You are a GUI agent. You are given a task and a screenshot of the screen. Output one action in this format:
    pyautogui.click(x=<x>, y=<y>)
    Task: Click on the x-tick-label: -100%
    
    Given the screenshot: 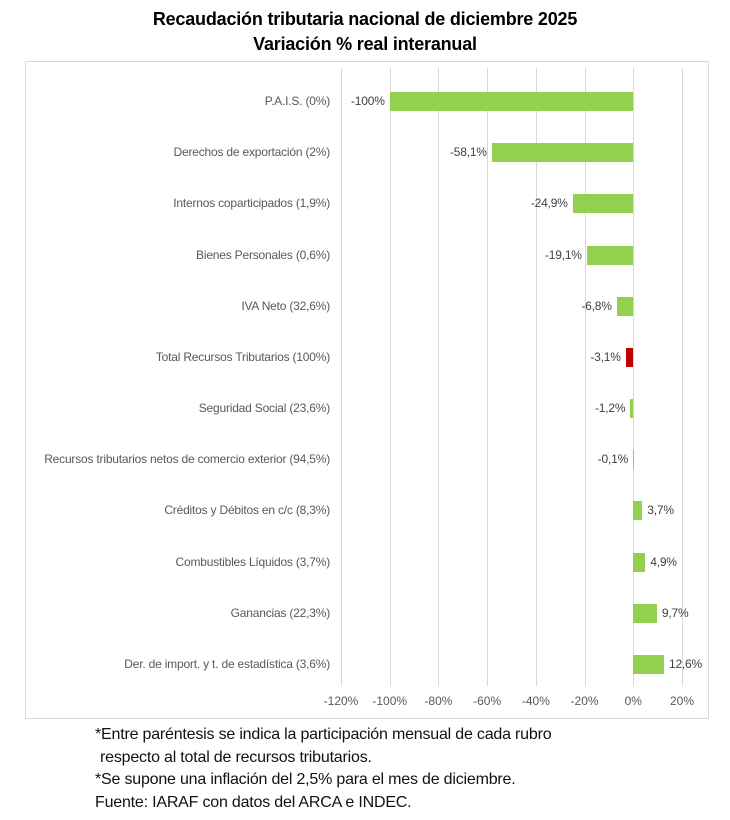 What is the action you would take?
    pyautogui.click(x=390, y=701)
    